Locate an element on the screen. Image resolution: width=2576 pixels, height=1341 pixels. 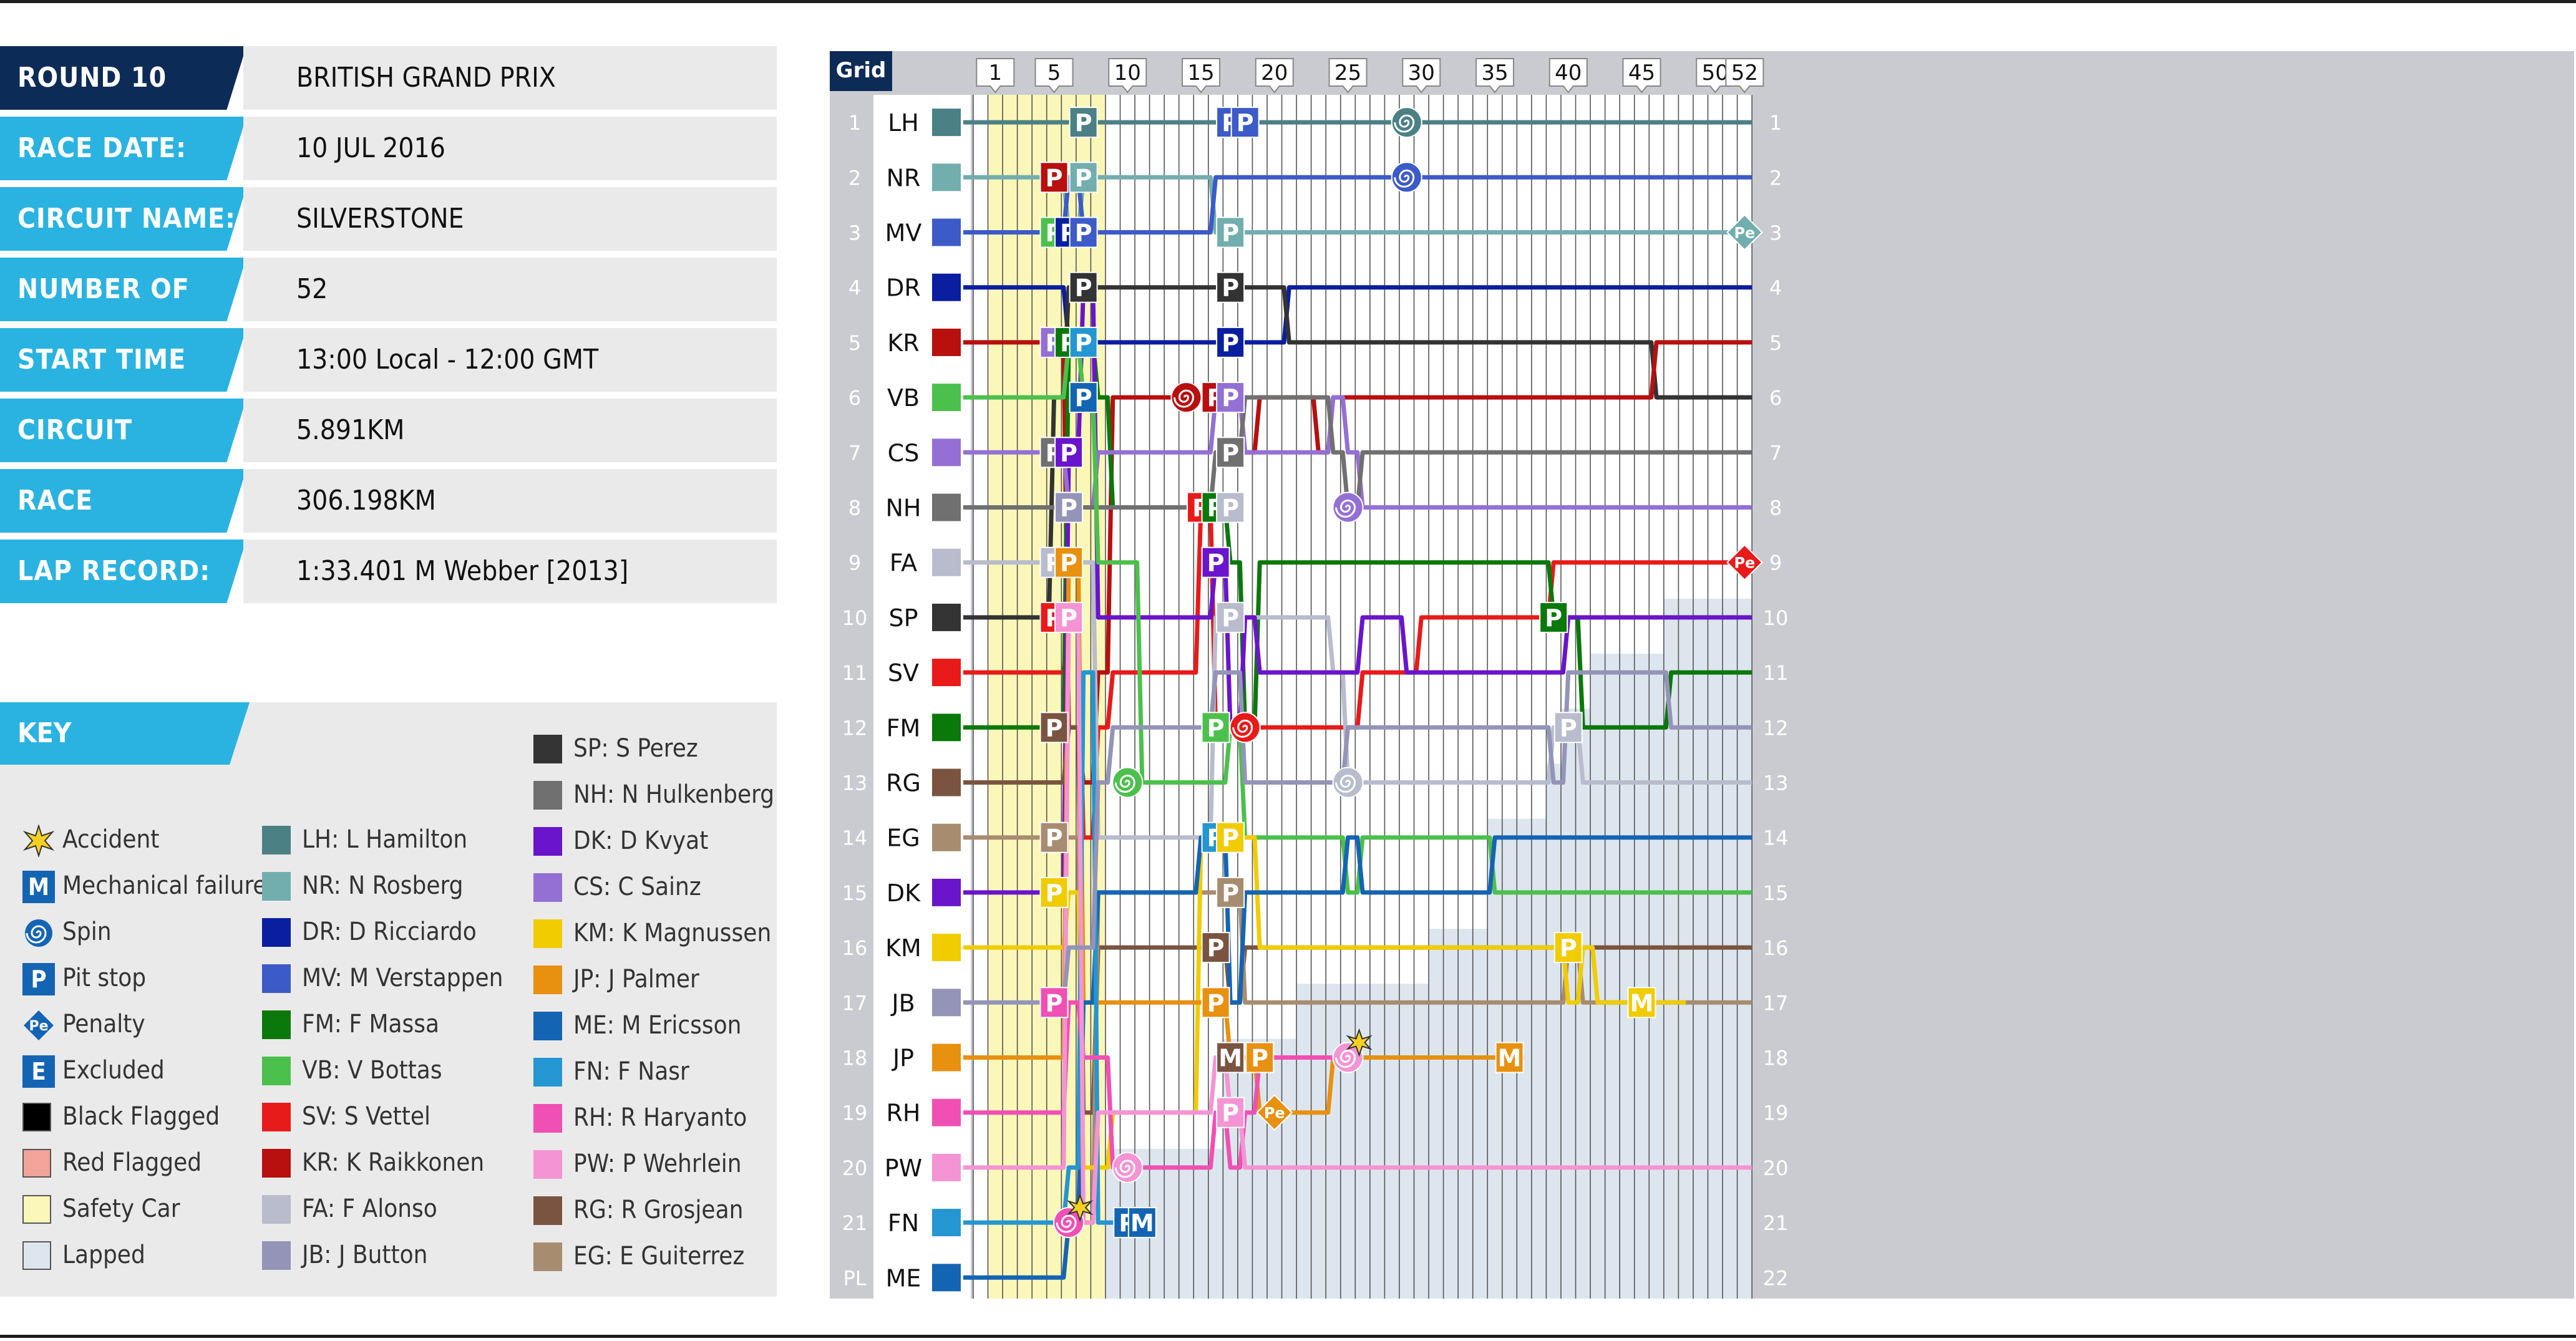
info-row: START TIME 13:00 Local - 12:00 GMT is located at coordinates (388, 360).